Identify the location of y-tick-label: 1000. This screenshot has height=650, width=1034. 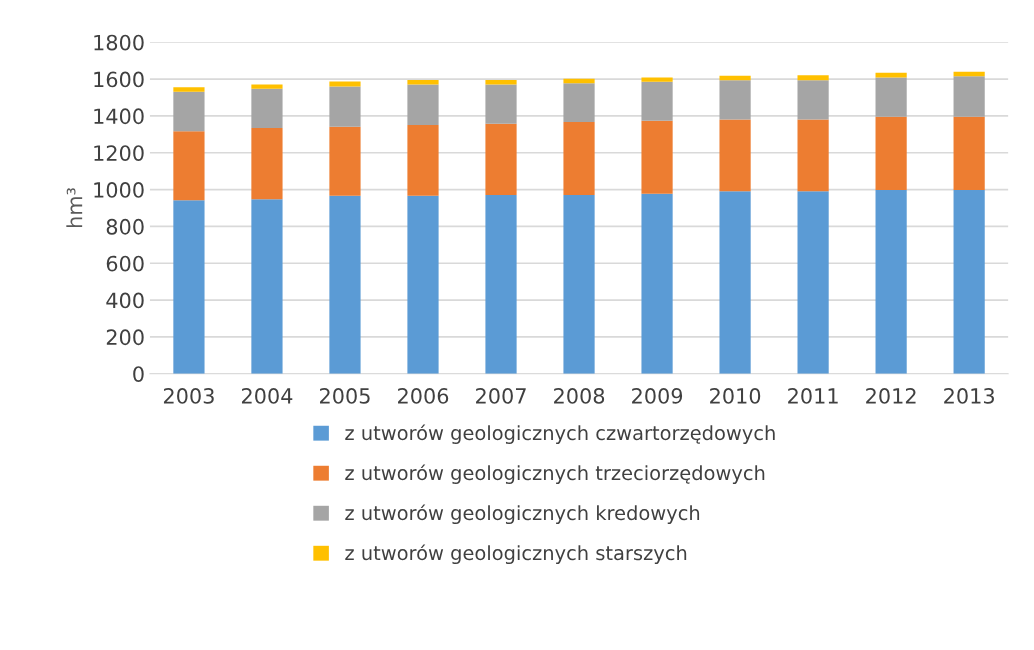
(119, 190).